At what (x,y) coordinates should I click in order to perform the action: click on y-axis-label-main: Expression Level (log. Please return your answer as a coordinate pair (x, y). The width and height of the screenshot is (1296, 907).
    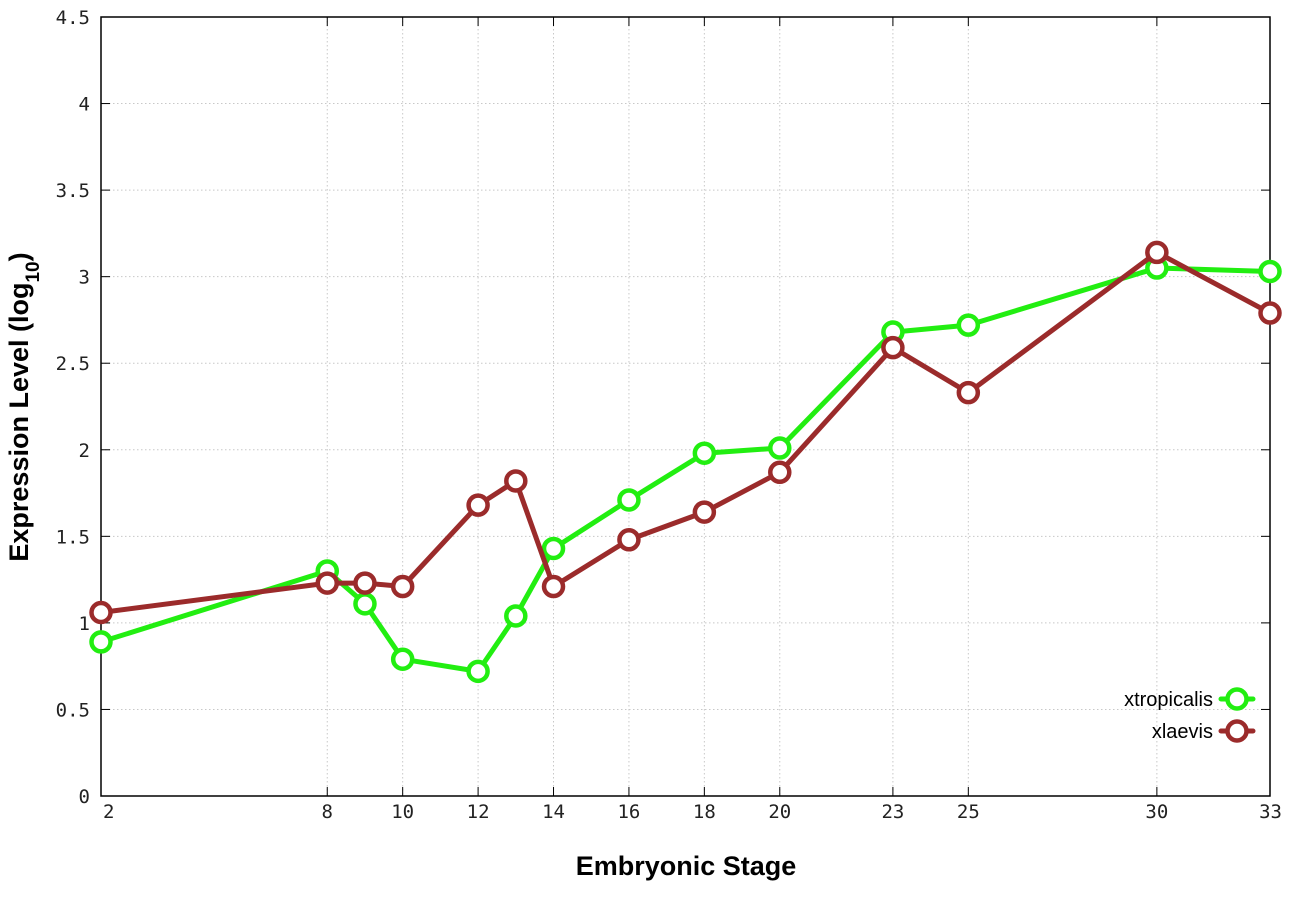
    Looking at the image, I should click on (19, 422).